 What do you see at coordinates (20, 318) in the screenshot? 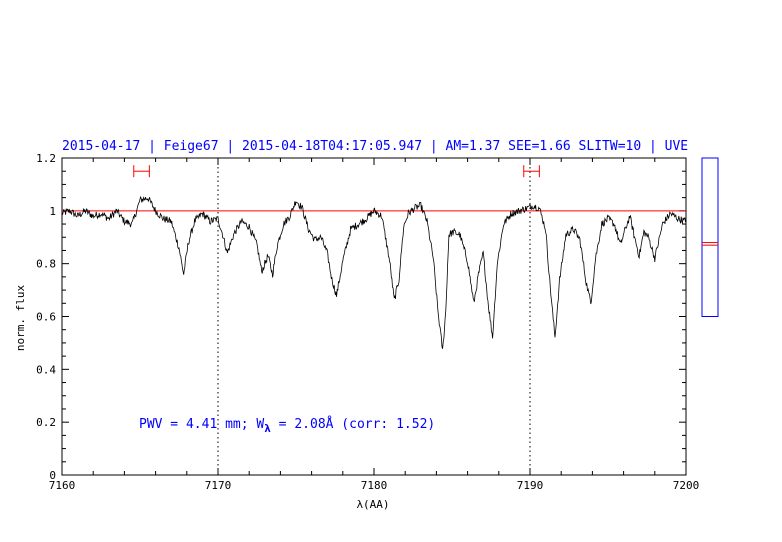
I see `y-axis-title: norm. flux` at bounding box center [20, 318].